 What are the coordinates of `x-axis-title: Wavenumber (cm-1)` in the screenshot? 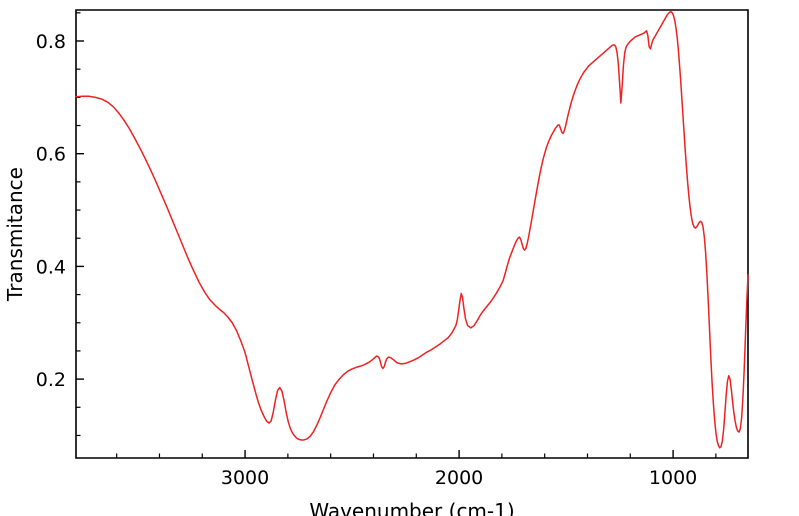 It's located at (411, 507).